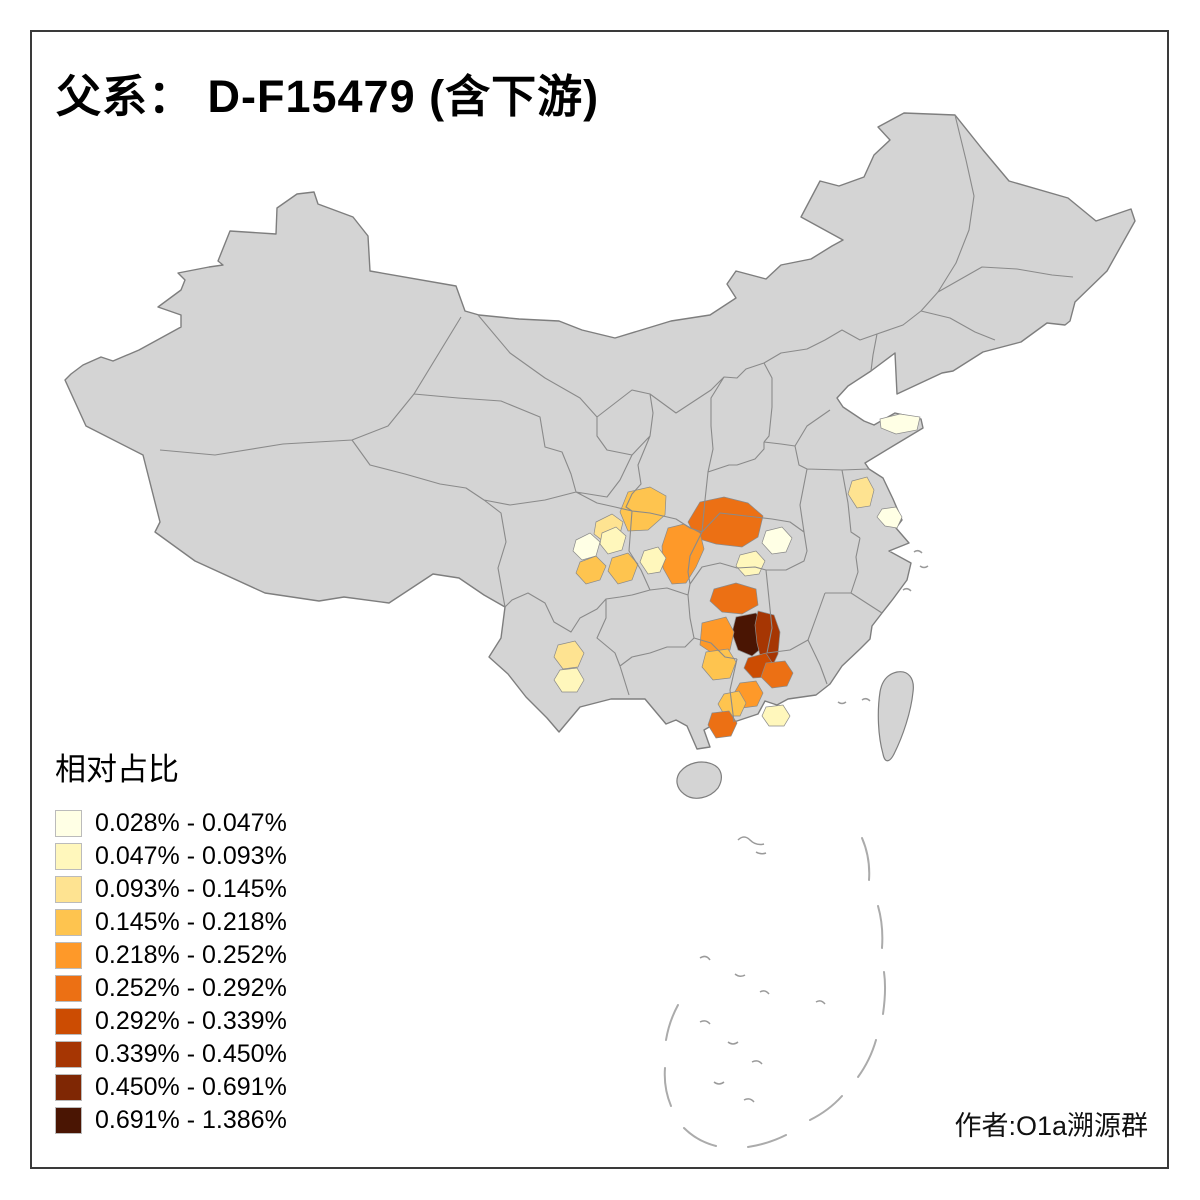  I want to click on legend-item: 0.691% - 1.386%, so click(171, 1120).